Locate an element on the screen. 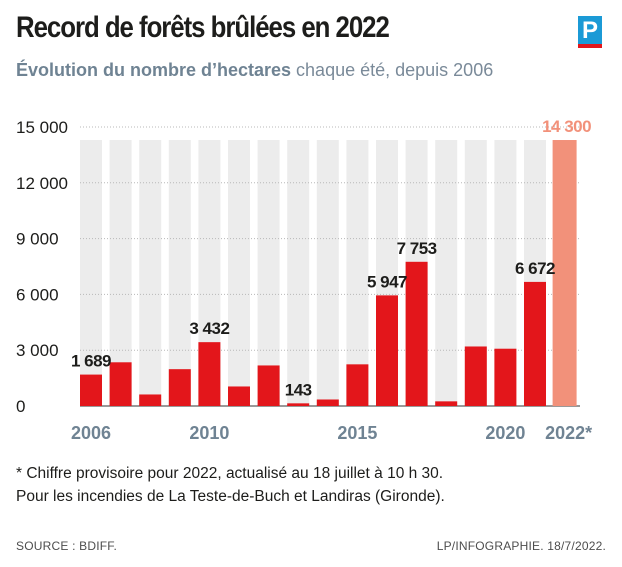  y-tick-label: 0 is located at coordinates (20, 406).